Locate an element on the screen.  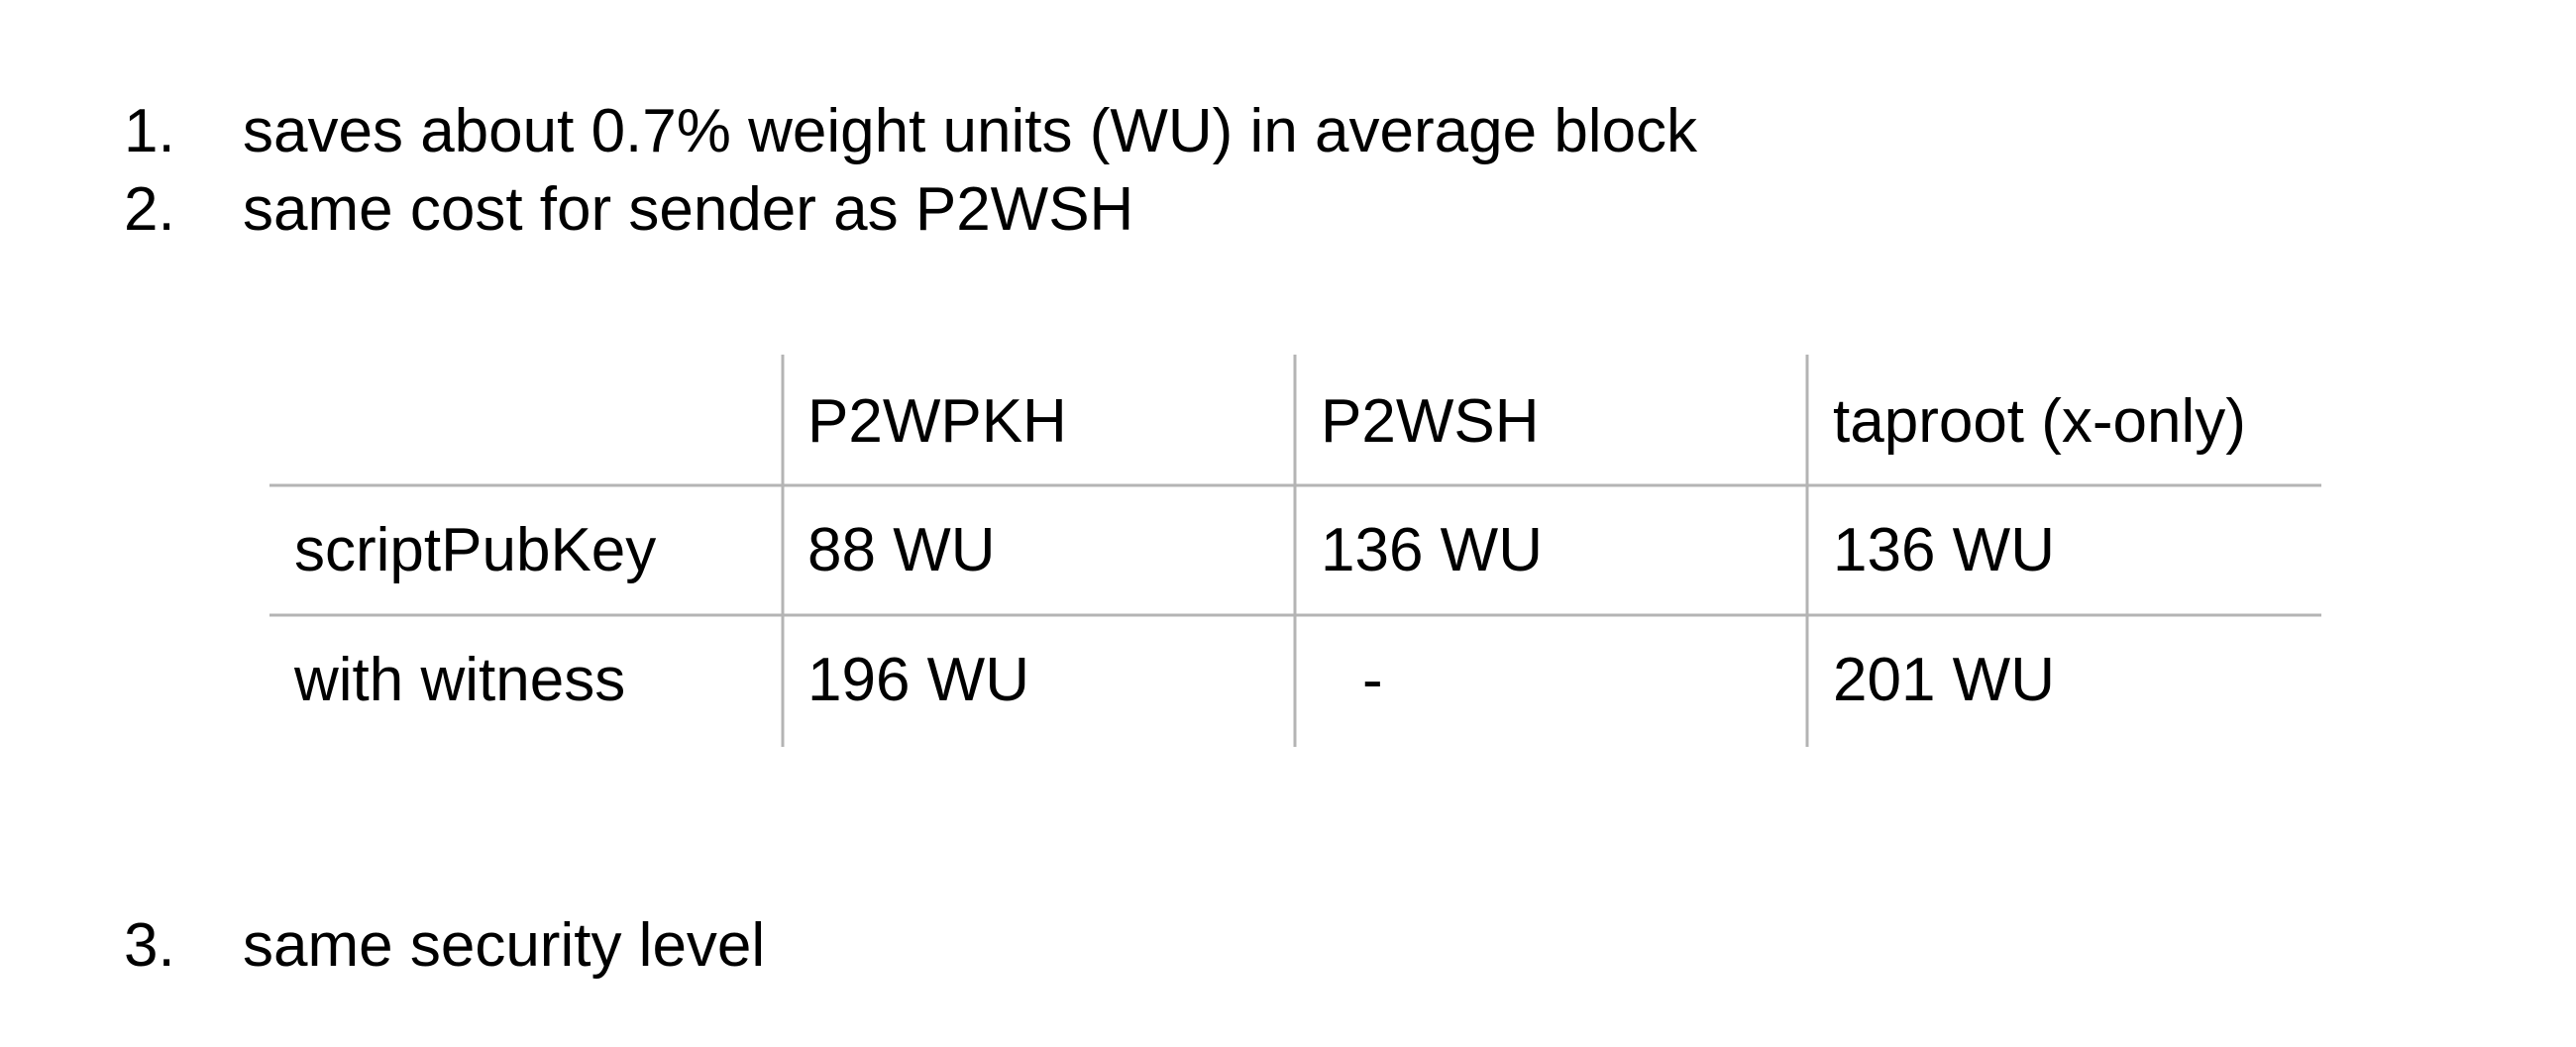
table-row-label: scriptPubKey is located at coordinates (476, 550).